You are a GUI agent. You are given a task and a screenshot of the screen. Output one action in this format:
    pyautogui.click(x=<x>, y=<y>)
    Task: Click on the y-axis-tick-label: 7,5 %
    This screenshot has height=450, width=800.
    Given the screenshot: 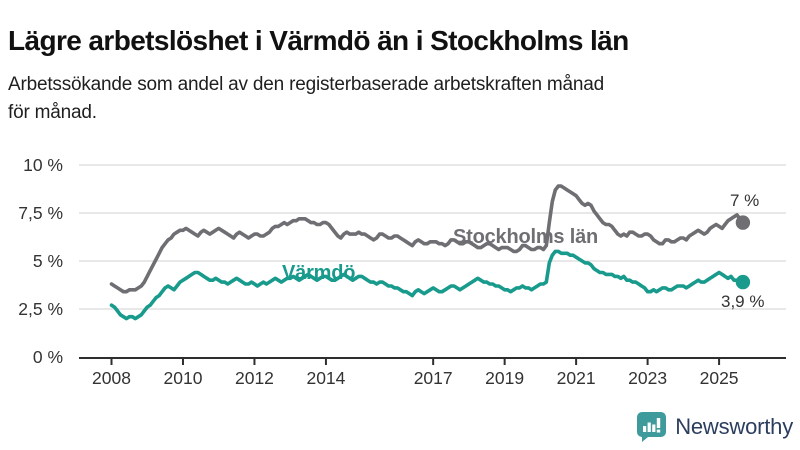 What is the action you would take?
    pyautogui.click(x=40, y=213)
    